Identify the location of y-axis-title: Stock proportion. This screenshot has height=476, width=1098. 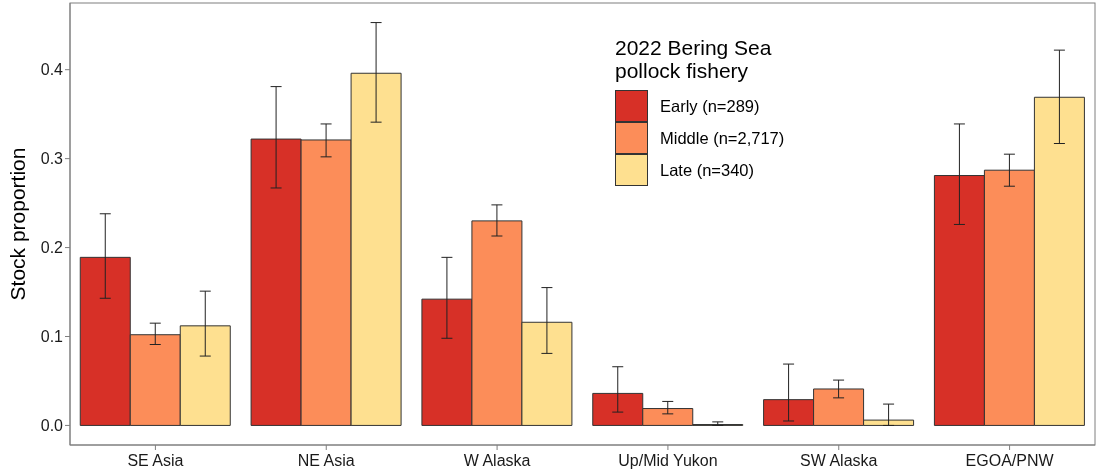
(18, 224).